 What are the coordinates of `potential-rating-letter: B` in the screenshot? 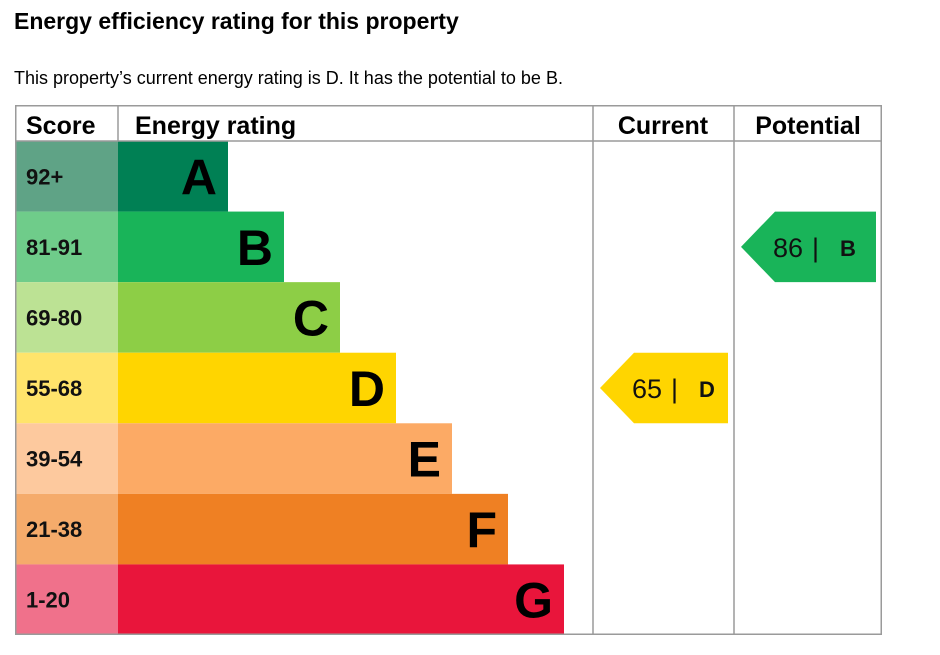 It's located at (848, 248).